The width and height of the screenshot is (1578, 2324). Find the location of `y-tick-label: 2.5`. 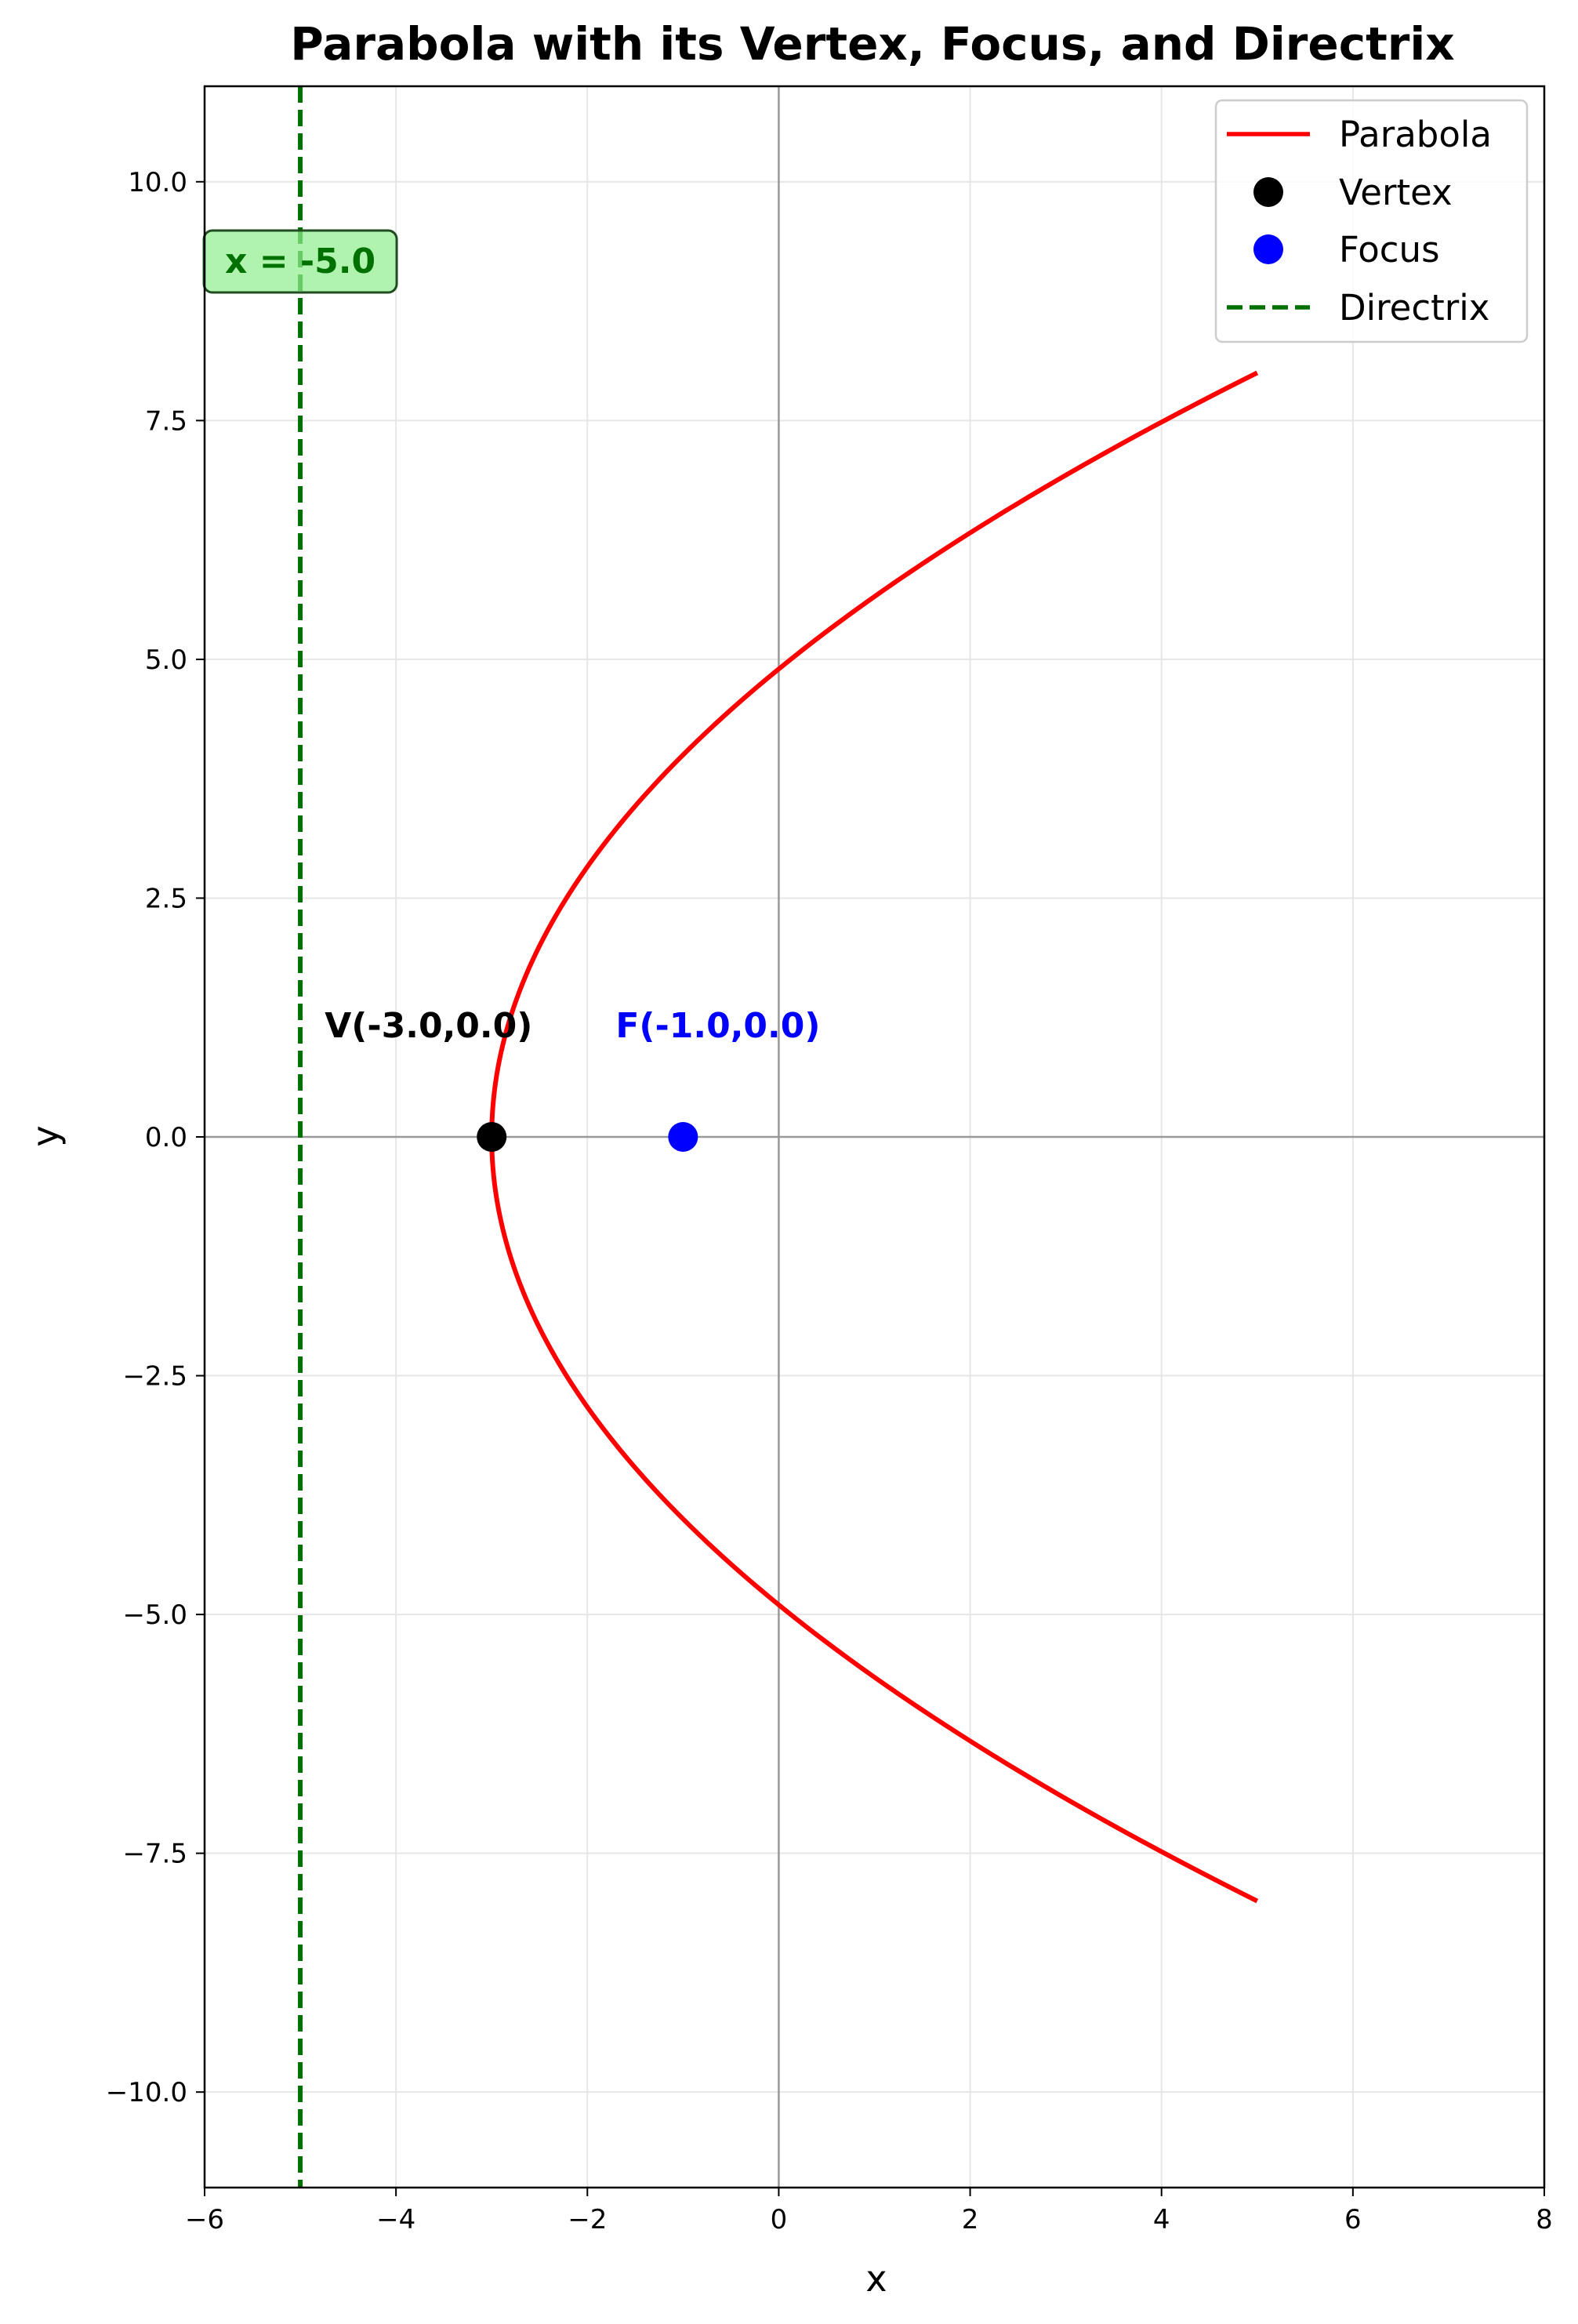

y-tick-label: 2.5 is located at coordinates (166, 898).